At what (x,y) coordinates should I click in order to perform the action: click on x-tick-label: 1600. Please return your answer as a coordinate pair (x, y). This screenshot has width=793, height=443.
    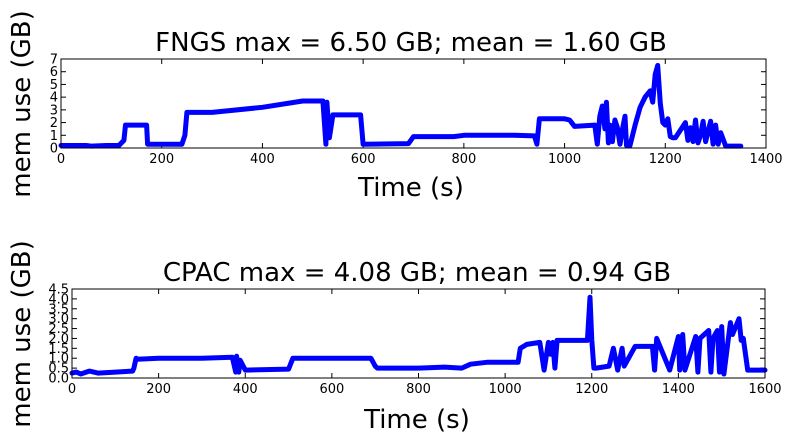
    Looking at the image, I should click on (764, 389).